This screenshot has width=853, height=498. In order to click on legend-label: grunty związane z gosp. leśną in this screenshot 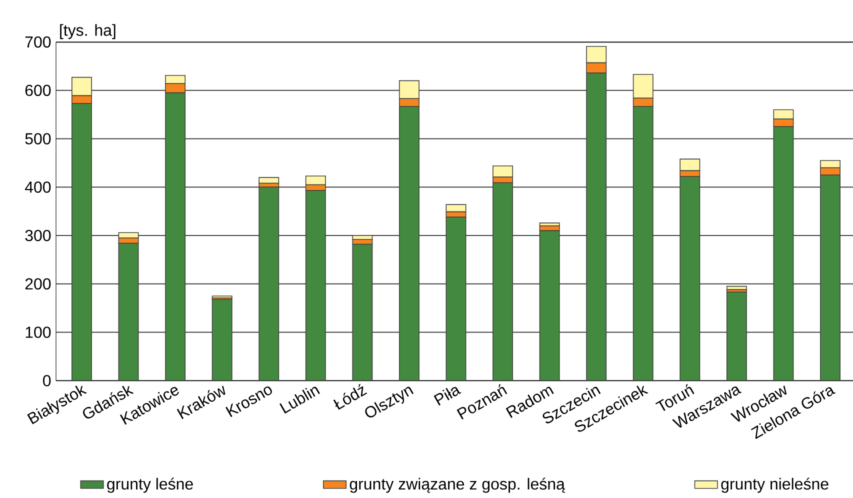, I will do `click(457, 485)`.